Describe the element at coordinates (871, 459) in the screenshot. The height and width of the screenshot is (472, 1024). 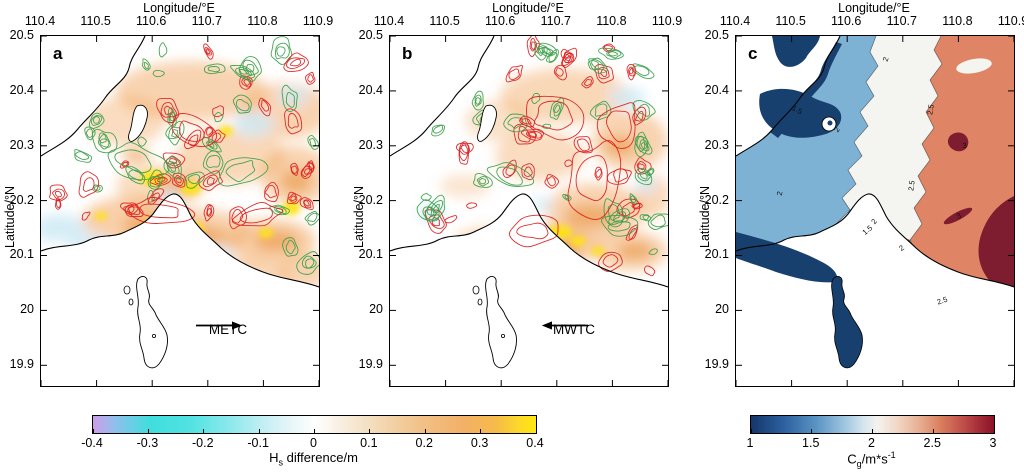
I see `cg-colorbar-label: Cg/m*s-1` at that location.